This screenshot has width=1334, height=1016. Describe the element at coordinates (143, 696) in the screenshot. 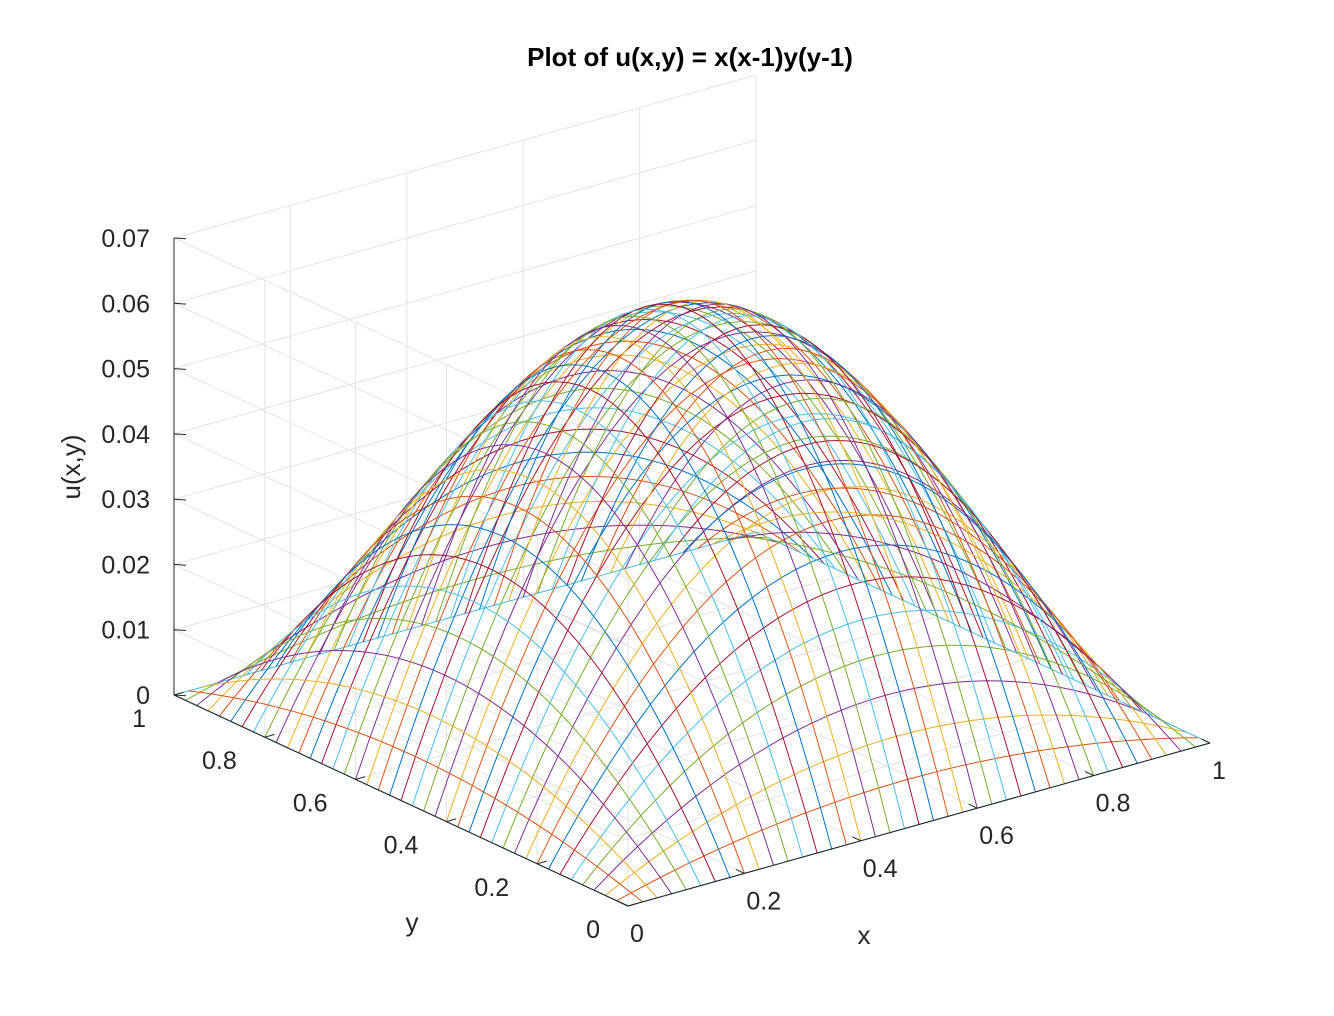

I see `z-tick-label: 0` at that location.